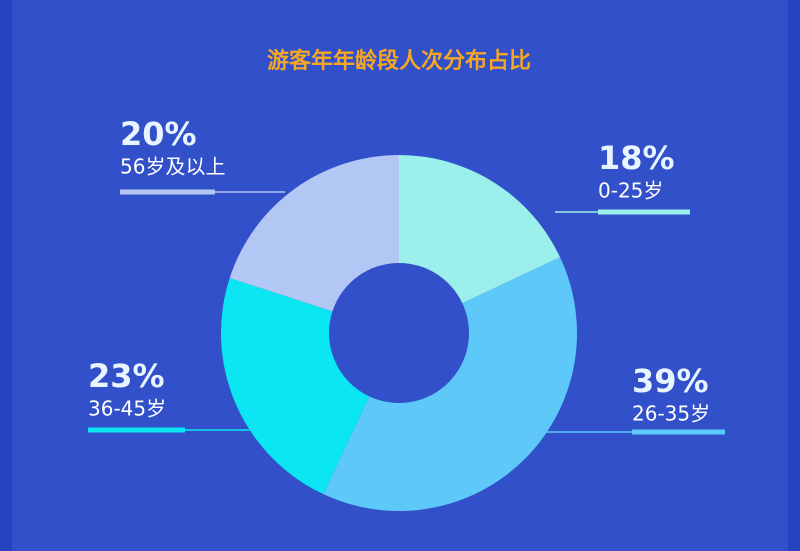 Image resolution: width=800 pixels, height=551 pixels. What do you see at coordinates (636, 158) in the screenshot?
I see `value-label: 18%` at bounding box center [636, 158].